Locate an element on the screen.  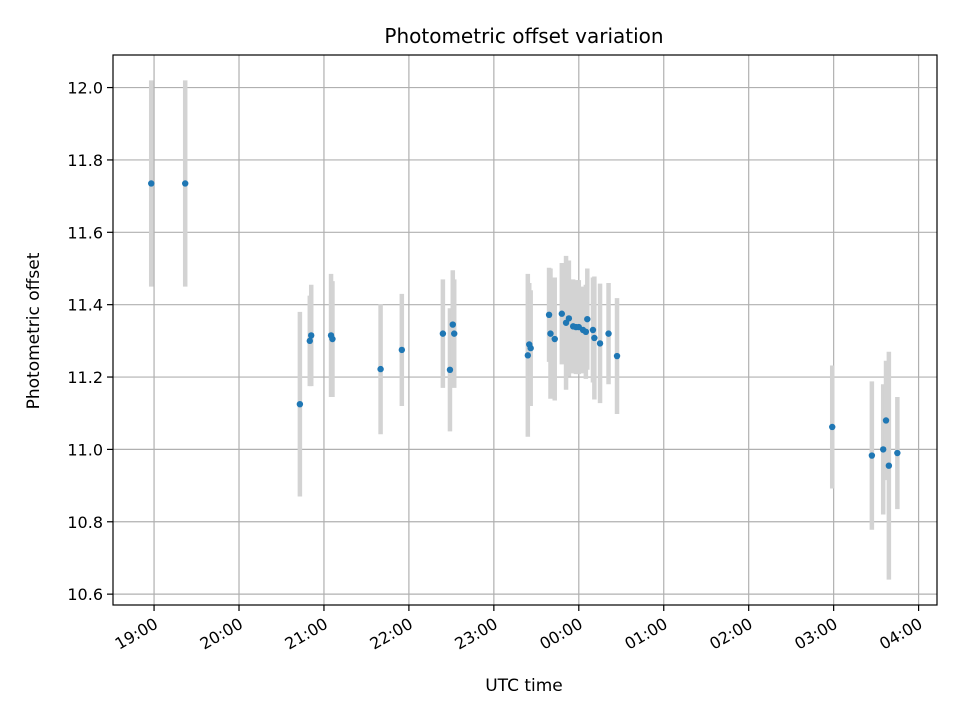
y-tick-label: 10.6 is located at coordinates (85, 594).